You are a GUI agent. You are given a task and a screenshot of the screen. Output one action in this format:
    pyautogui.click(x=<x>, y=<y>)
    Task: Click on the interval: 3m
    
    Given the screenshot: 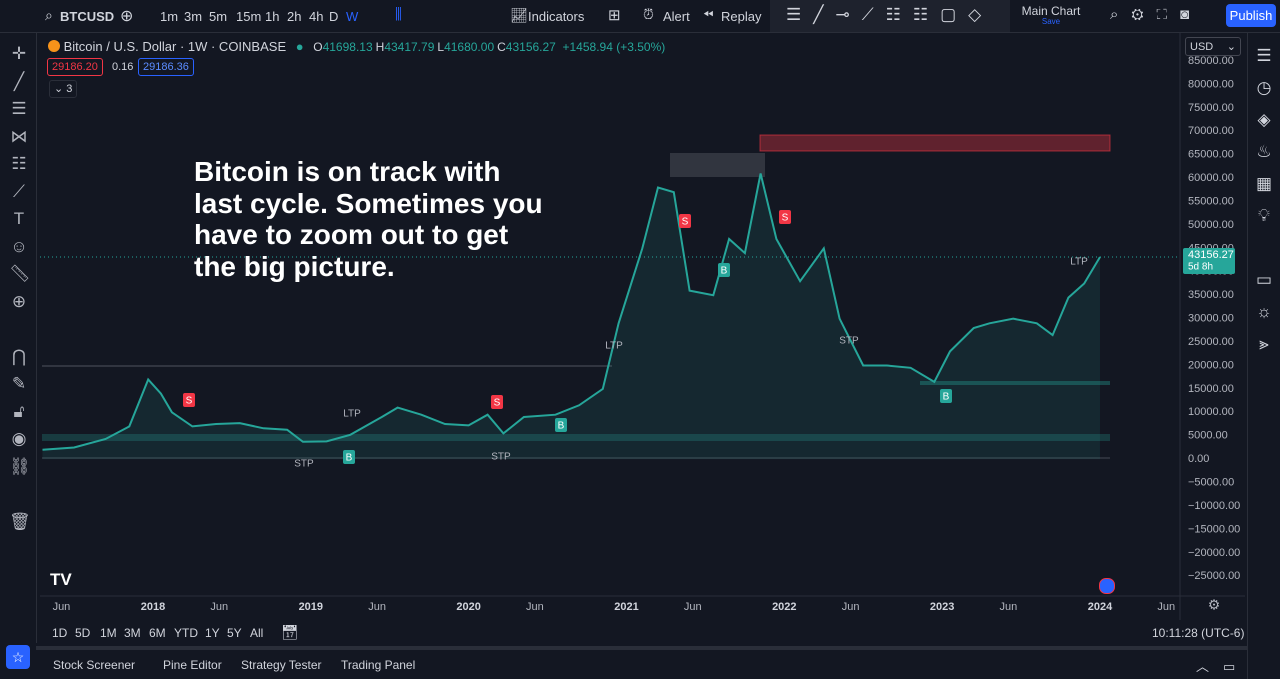 What is the action you would take?
    pyautogui.click(x=193, y=16)
    